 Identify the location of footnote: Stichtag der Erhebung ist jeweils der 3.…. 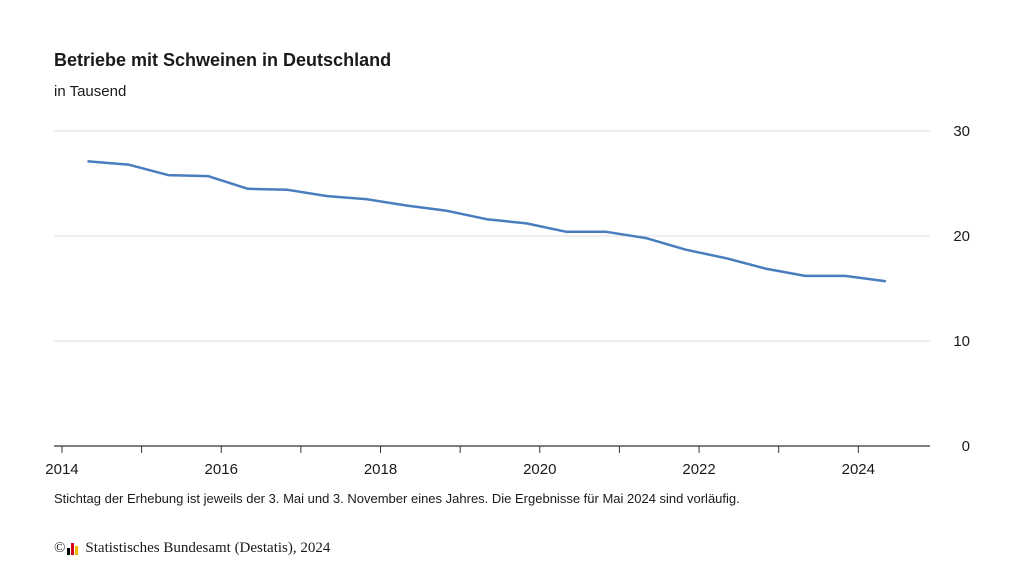
(397, 498).